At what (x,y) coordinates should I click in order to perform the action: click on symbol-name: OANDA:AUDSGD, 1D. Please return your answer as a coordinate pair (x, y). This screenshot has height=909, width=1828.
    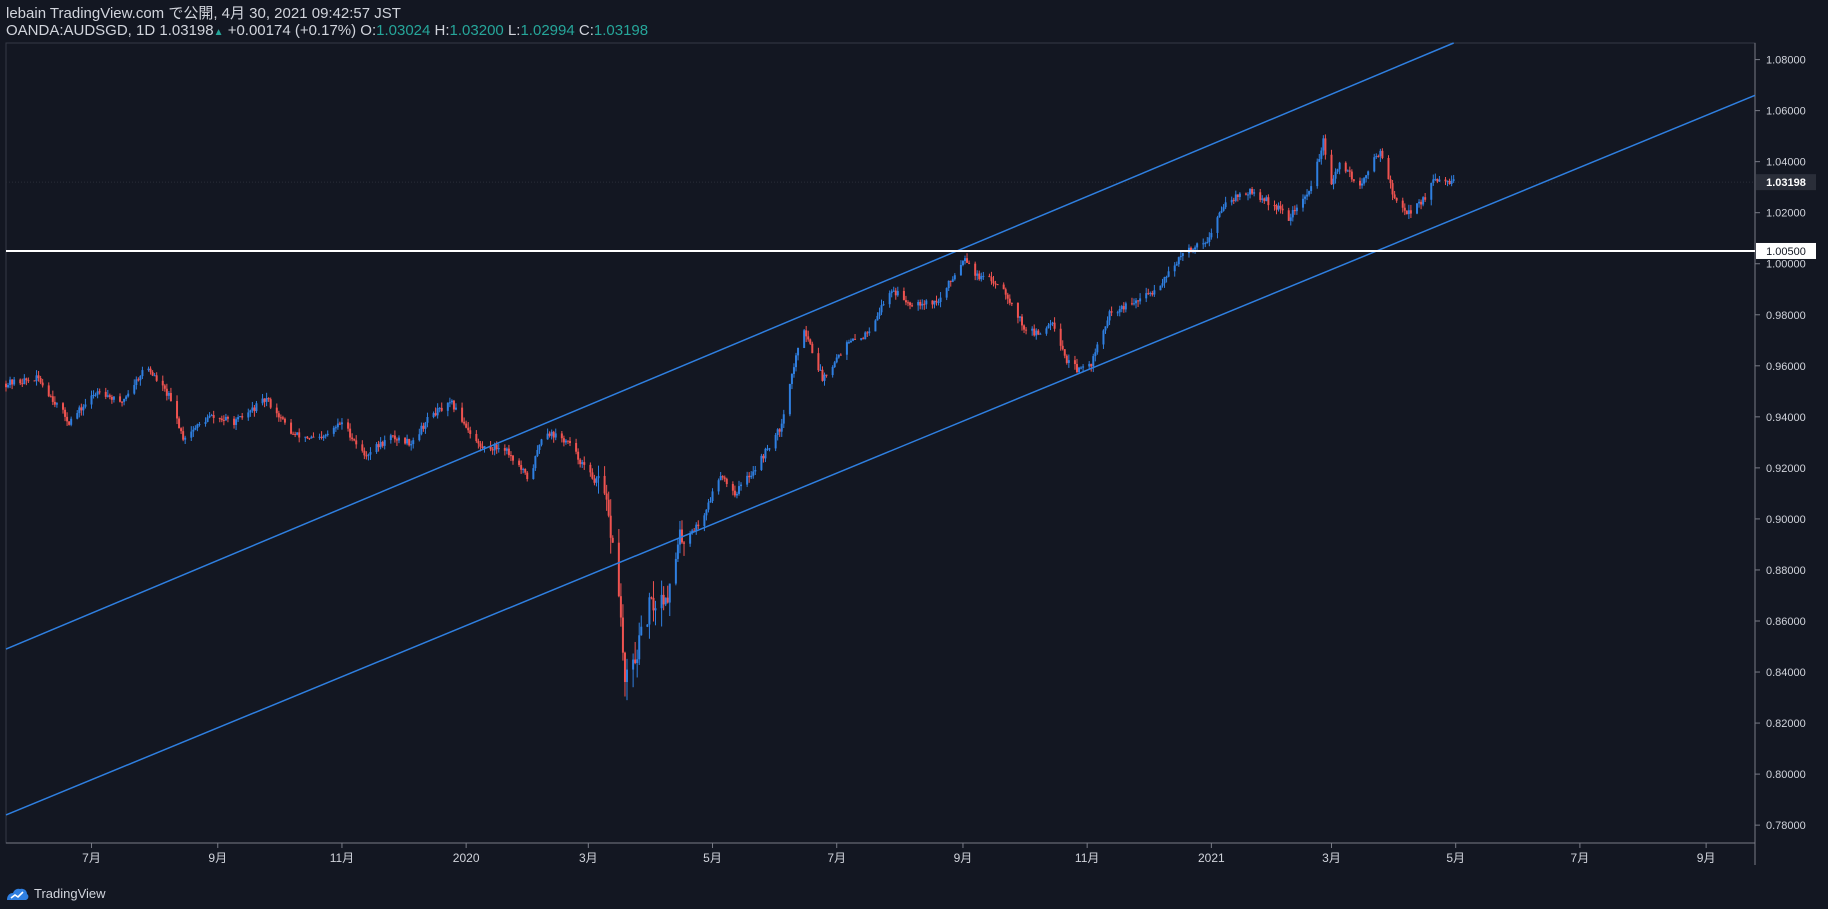
    Looking at the image, I should click on (81, 30).